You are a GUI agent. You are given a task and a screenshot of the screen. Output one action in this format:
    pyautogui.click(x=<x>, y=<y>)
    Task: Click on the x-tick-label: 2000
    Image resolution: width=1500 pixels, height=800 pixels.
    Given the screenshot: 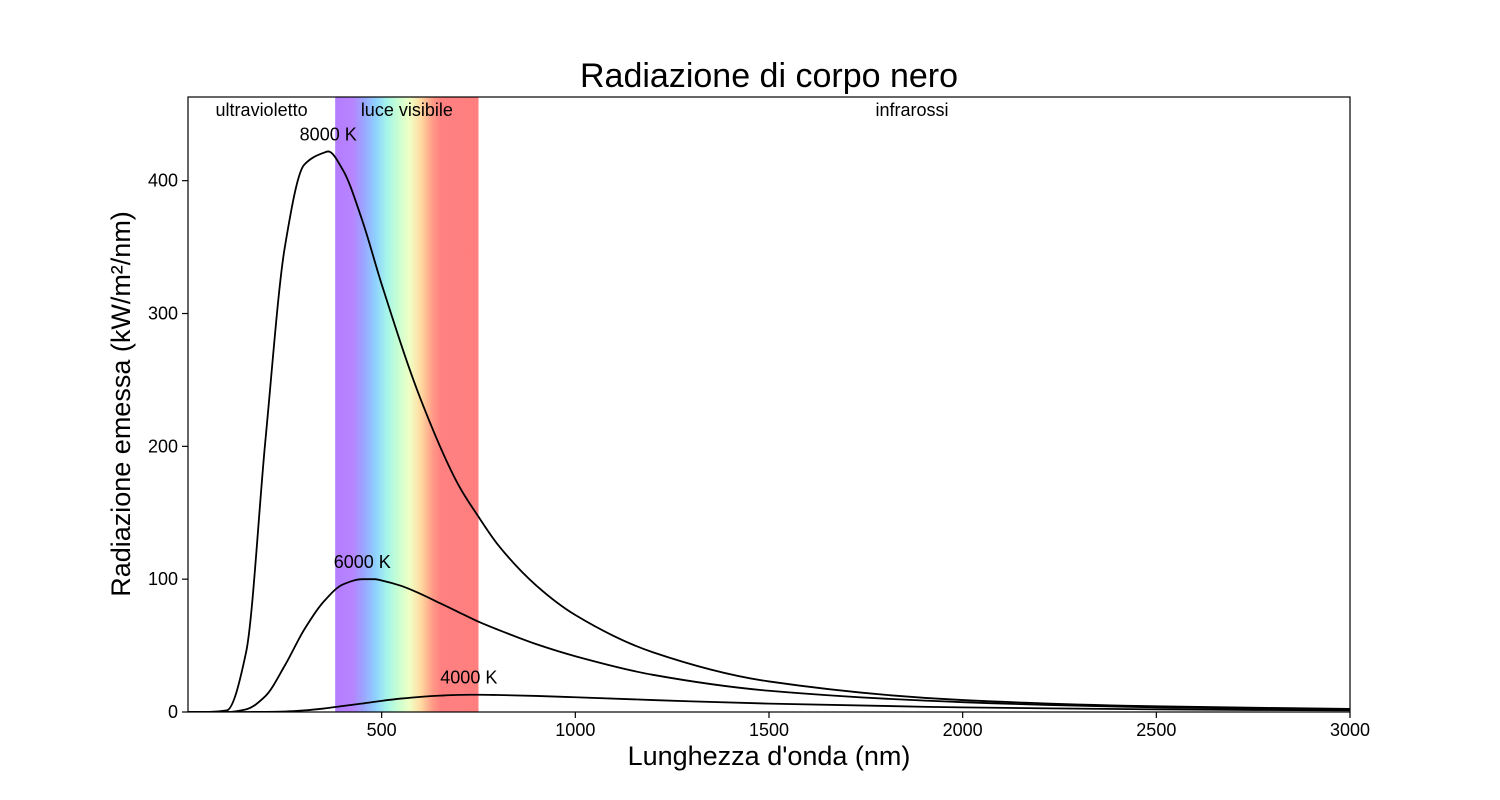 What is the action you would take?
    pyautogui.click(x=963, y=730)
    